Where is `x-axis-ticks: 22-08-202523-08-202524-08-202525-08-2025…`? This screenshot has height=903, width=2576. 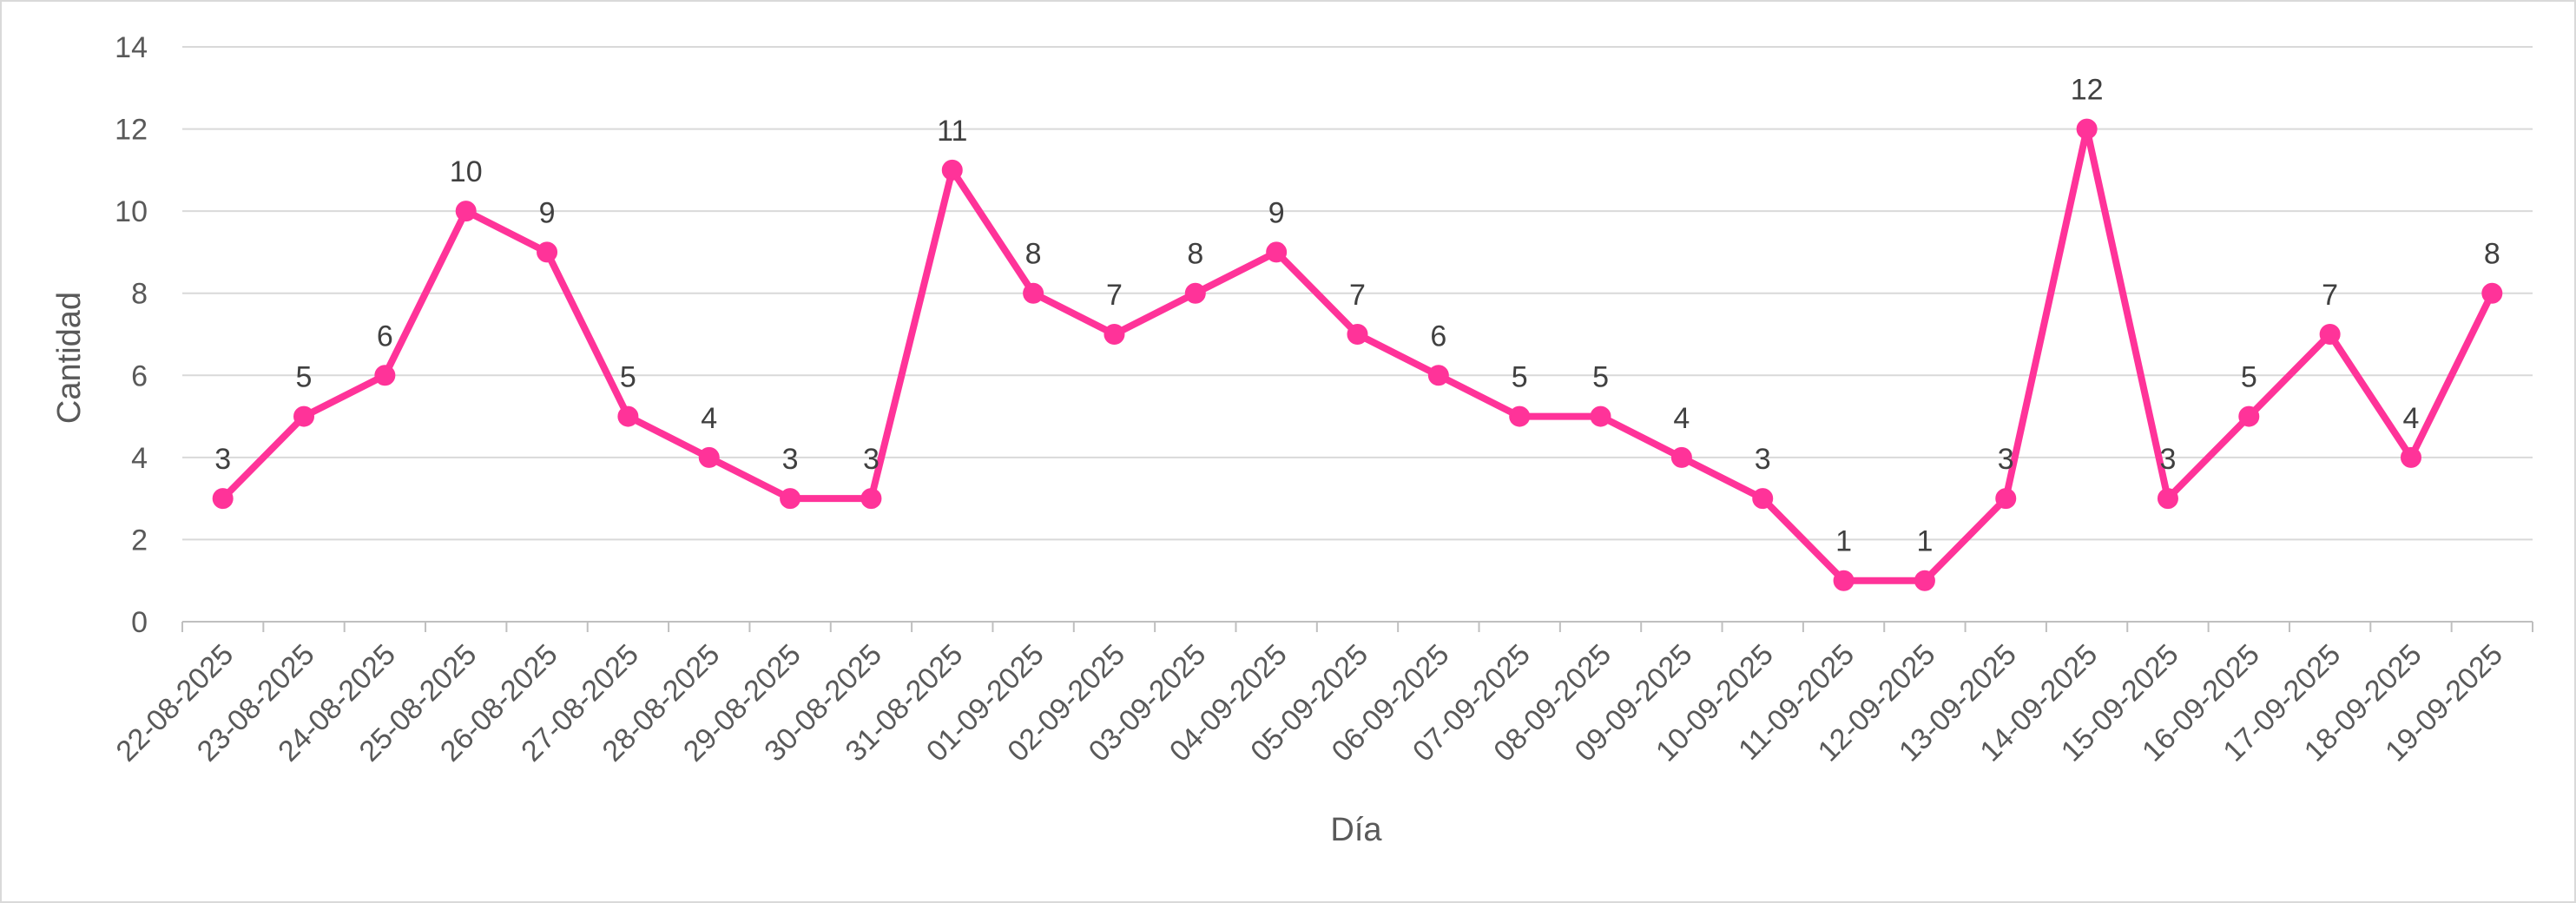 x-axis-ticks: 22-08-202523-08-202524-08-202525-08-2025… is located at coordinates (1309, 703).